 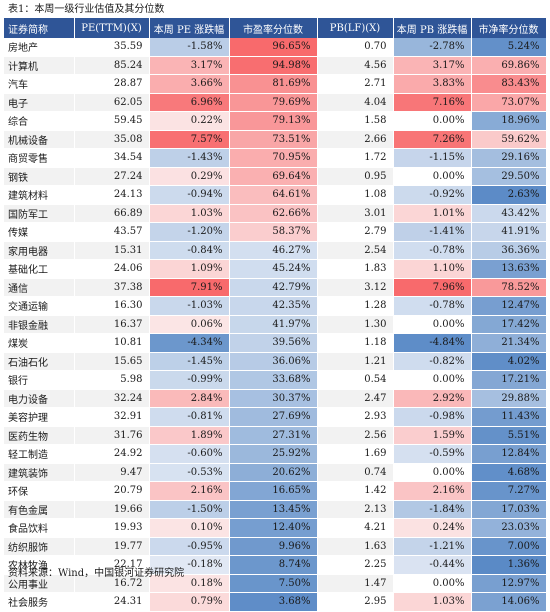 I want to click on cell-pe-chg: 3.66%, so click(x=189, y=83).